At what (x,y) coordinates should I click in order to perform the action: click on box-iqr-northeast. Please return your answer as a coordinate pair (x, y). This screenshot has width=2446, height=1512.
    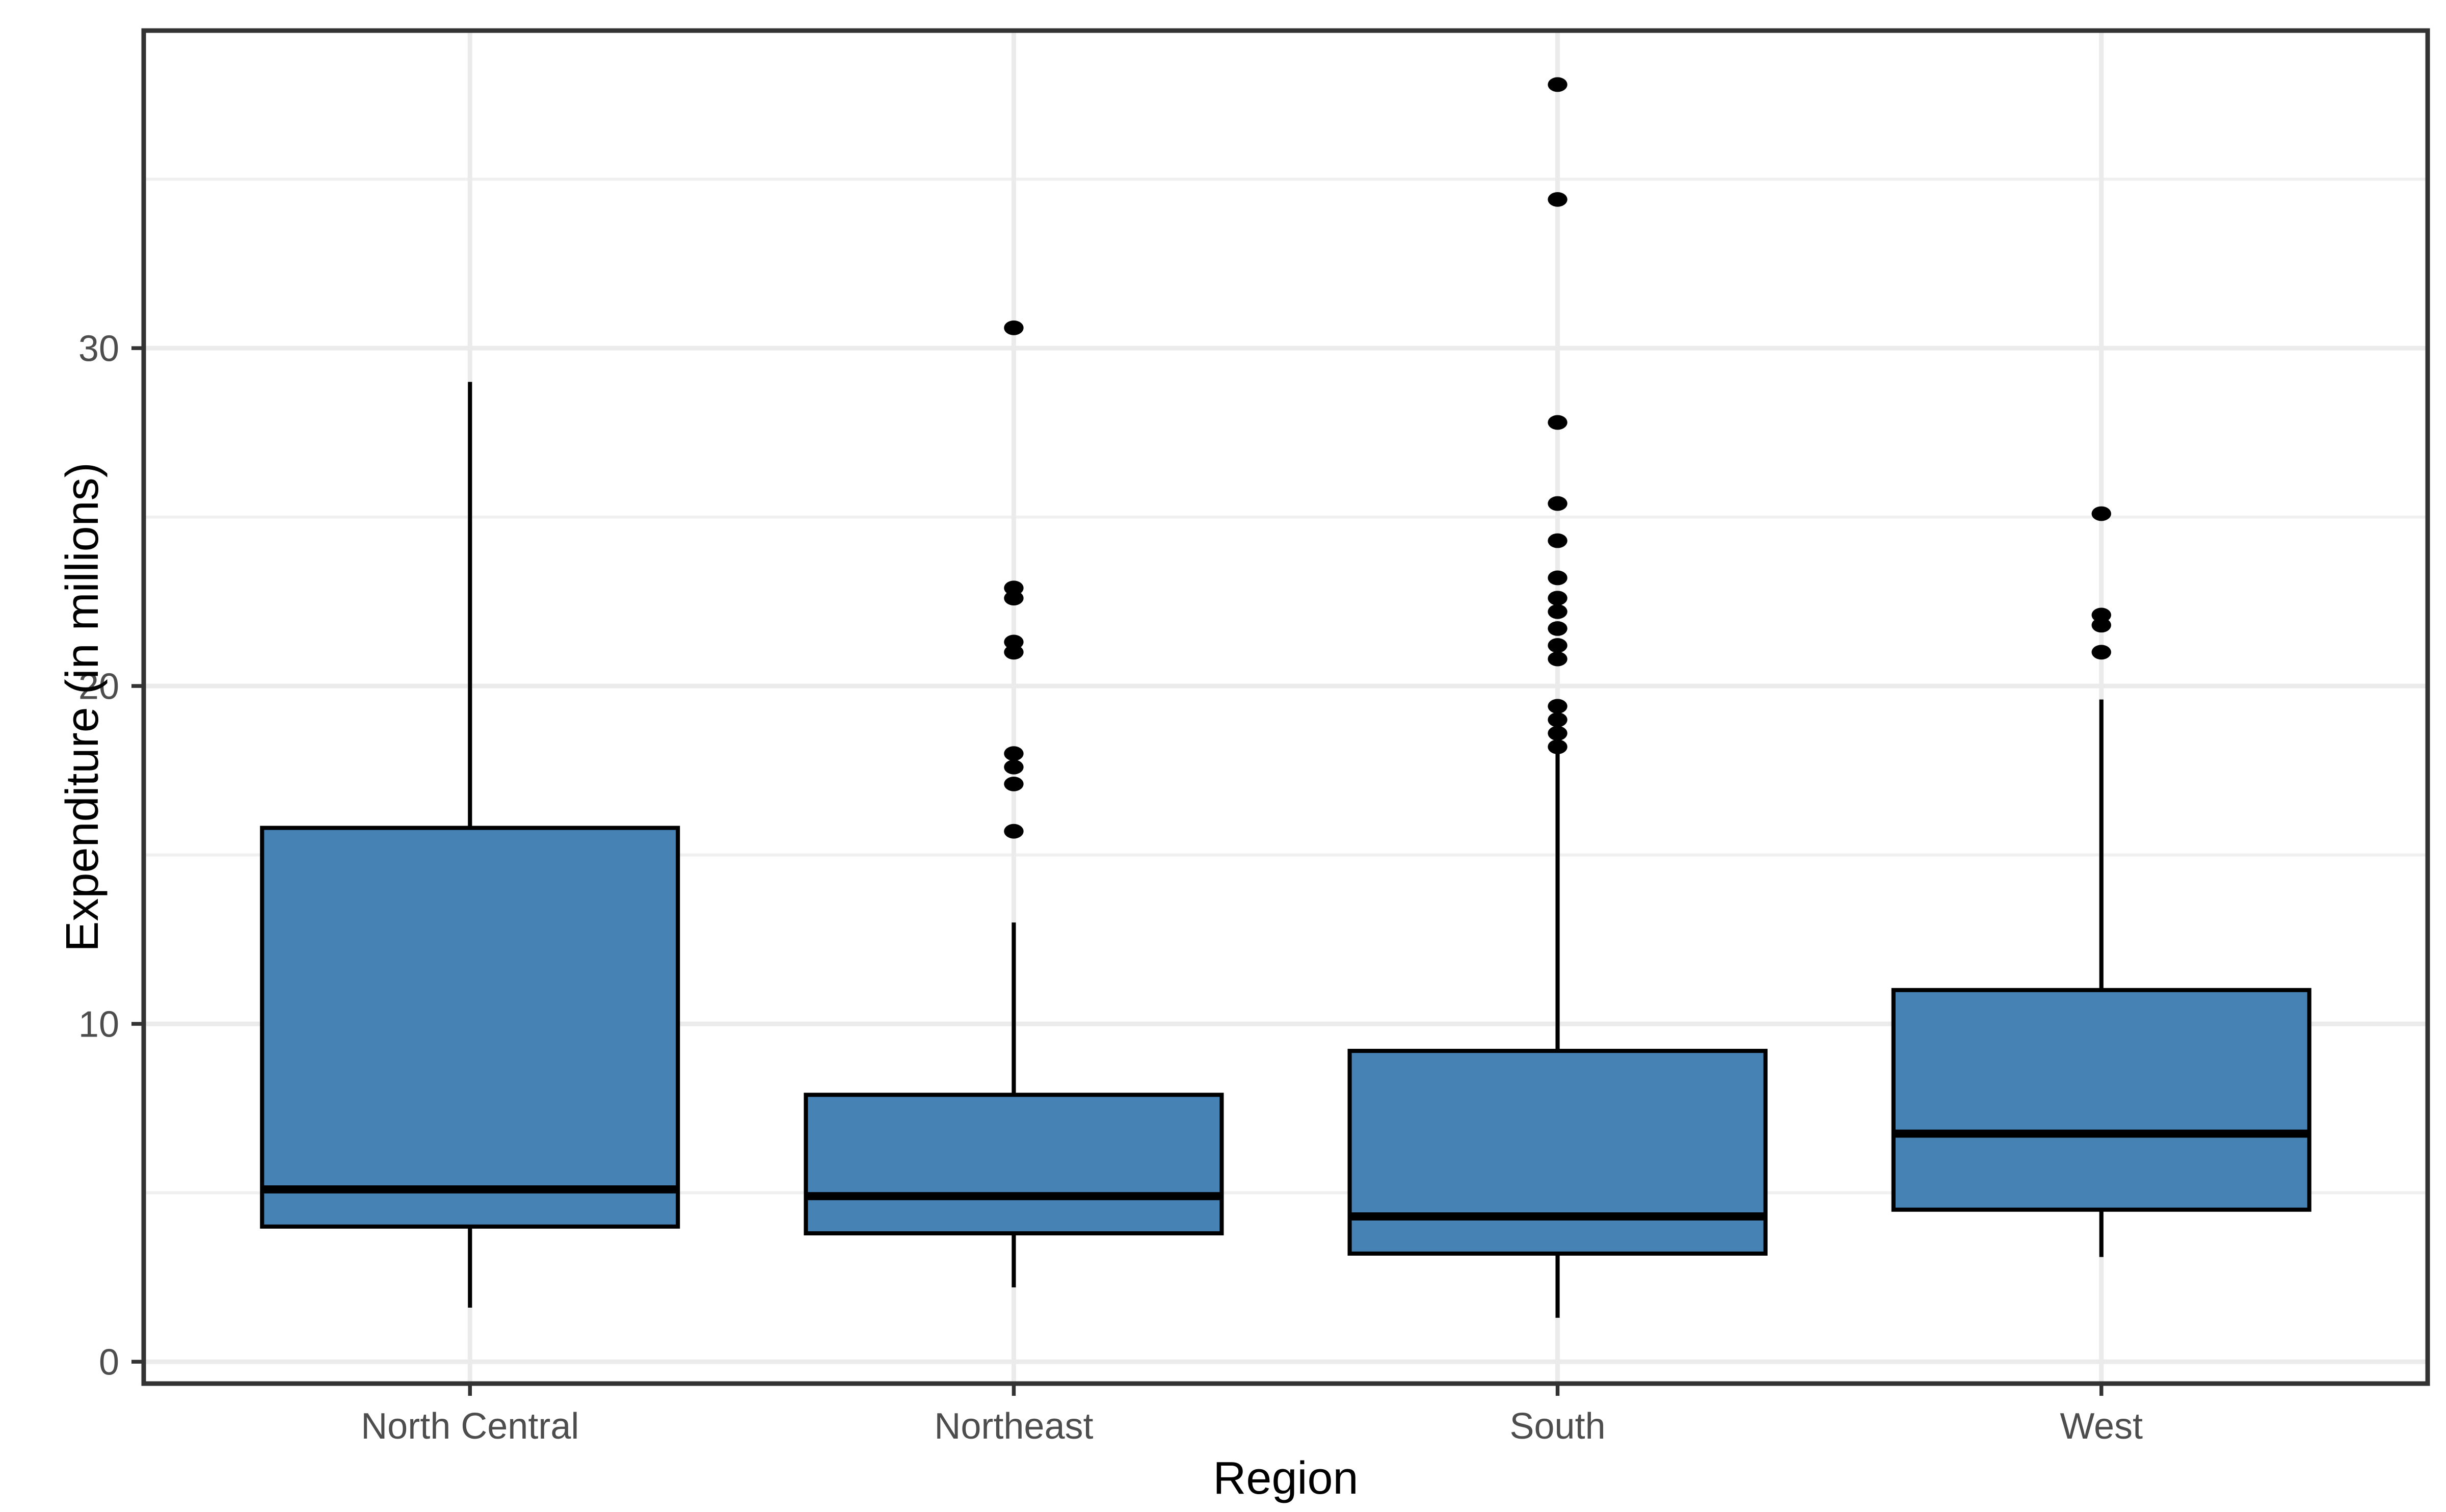
    Looking at the image, I should click on (1014, 1164).